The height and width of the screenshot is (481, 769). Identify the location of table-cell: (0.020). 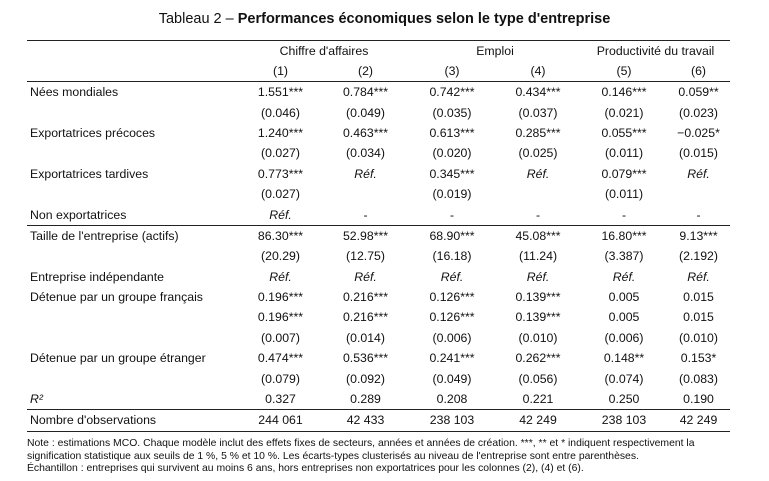
(452, 153).